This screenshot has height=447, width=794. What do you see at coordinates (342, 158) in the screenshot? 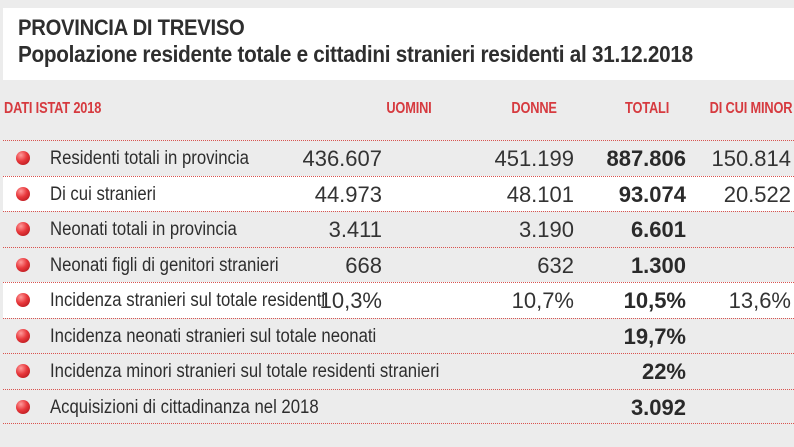
I see `cell-uomini: 436.607` at bounding box center [342, 158].